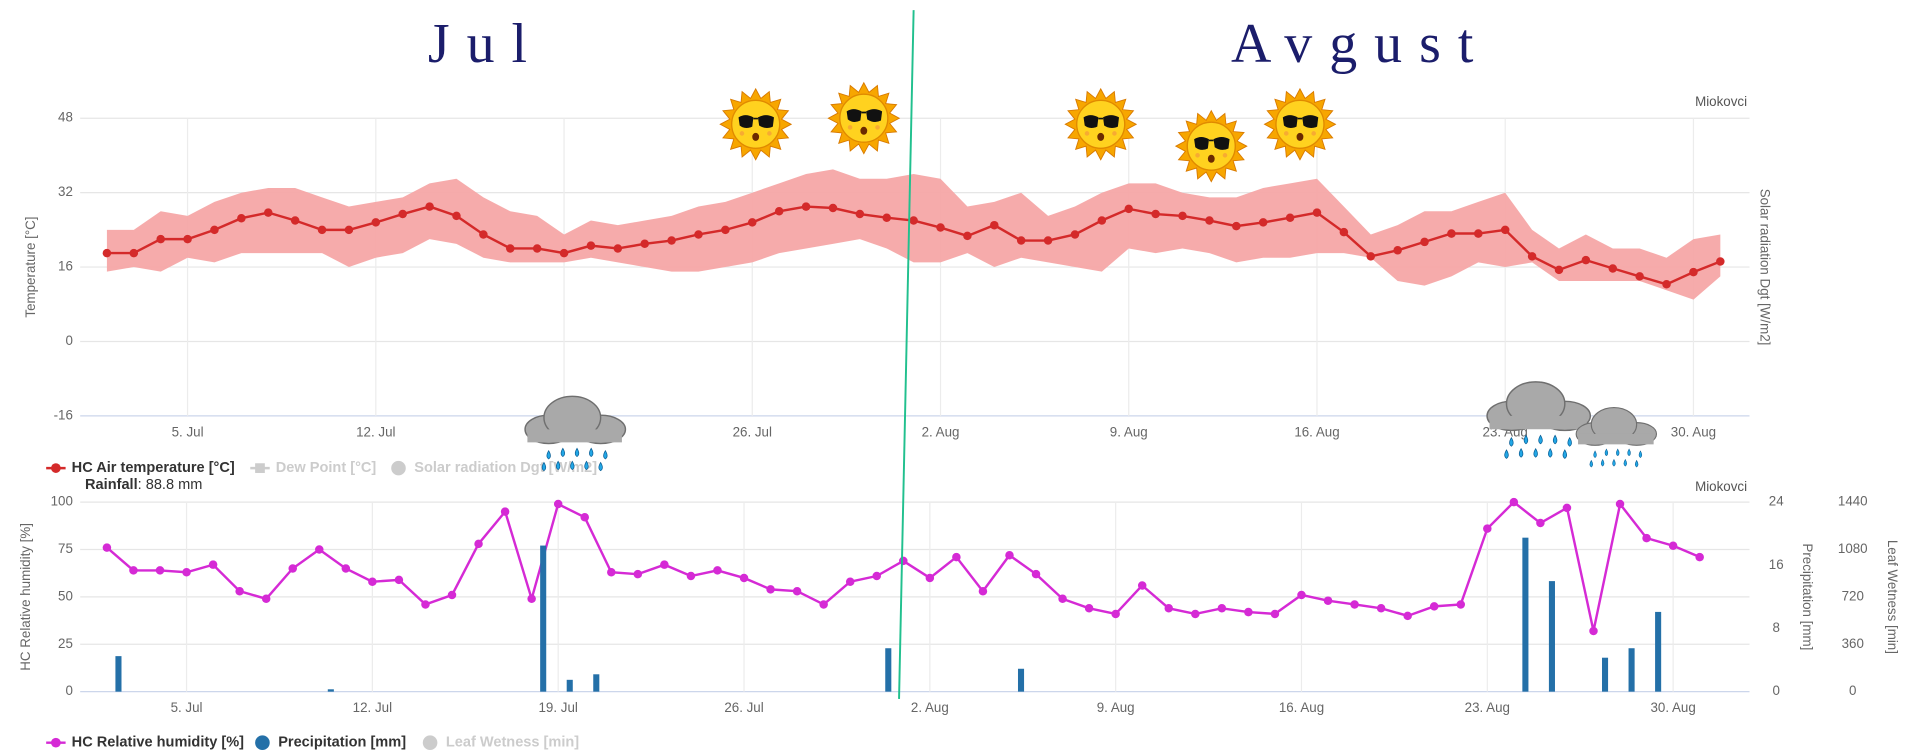 The width and height of the screenshot is (1905, 754). What do you see at coordinates (1211, 146) in the screenshot?
I see `sun-icon` at bounding box center [1211, 146].